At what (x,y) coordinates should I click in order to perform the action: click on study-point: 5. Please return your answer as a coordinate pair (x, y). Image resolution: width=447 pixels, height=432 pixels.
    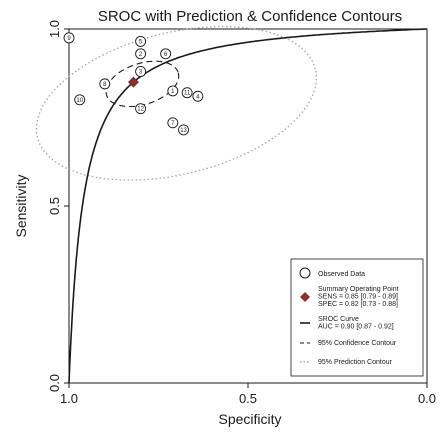
    Looking at the image, I should click on (141, 41).